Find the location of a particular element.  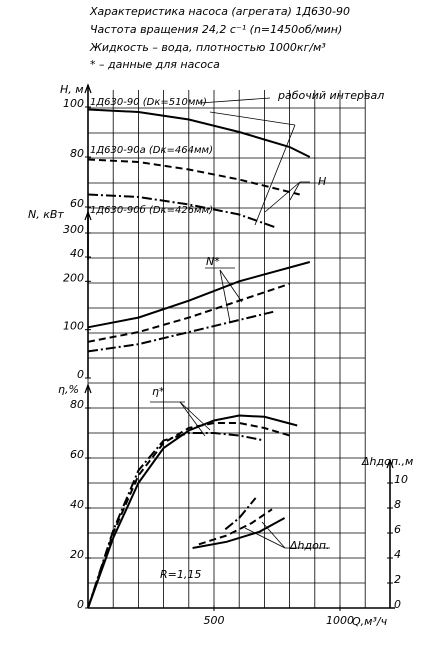

y-axis-label: N, кВт is located at coordinates (46, 214).